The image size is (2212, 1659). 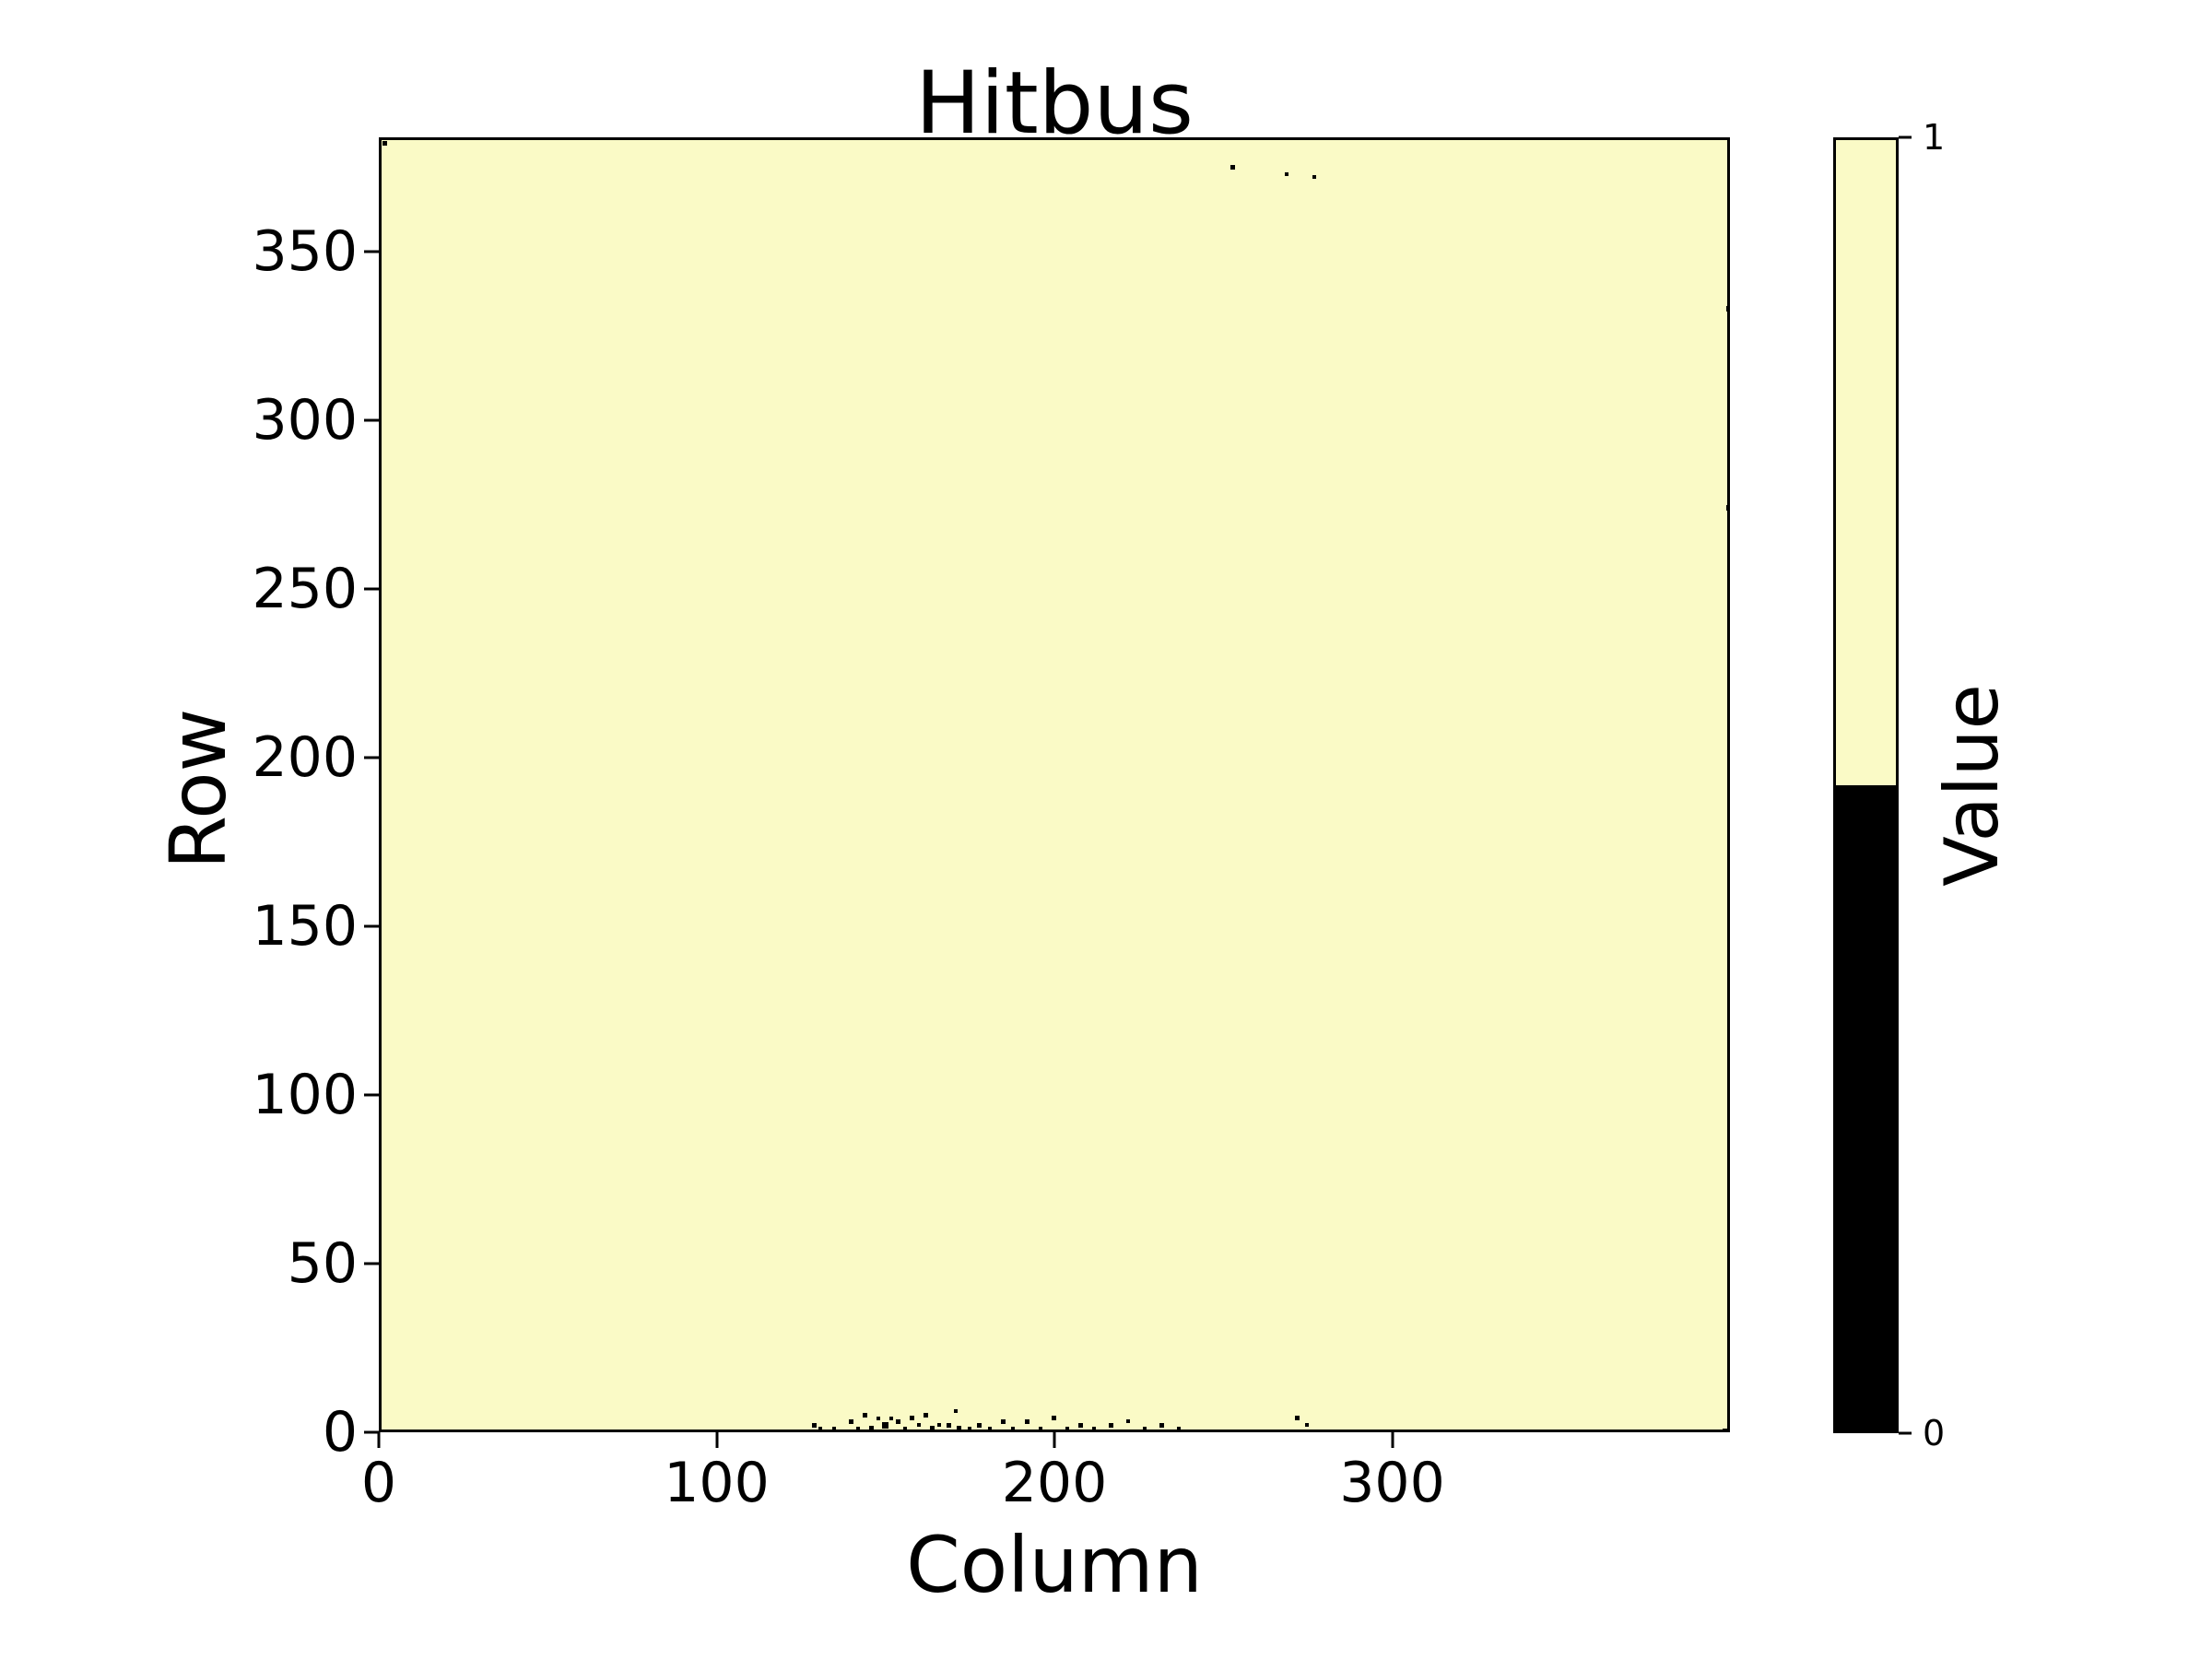 What do you see at coordinates (305, 926) in the screenshot?
I see `y-tick-label: 150` at bounding box center [305, 926].